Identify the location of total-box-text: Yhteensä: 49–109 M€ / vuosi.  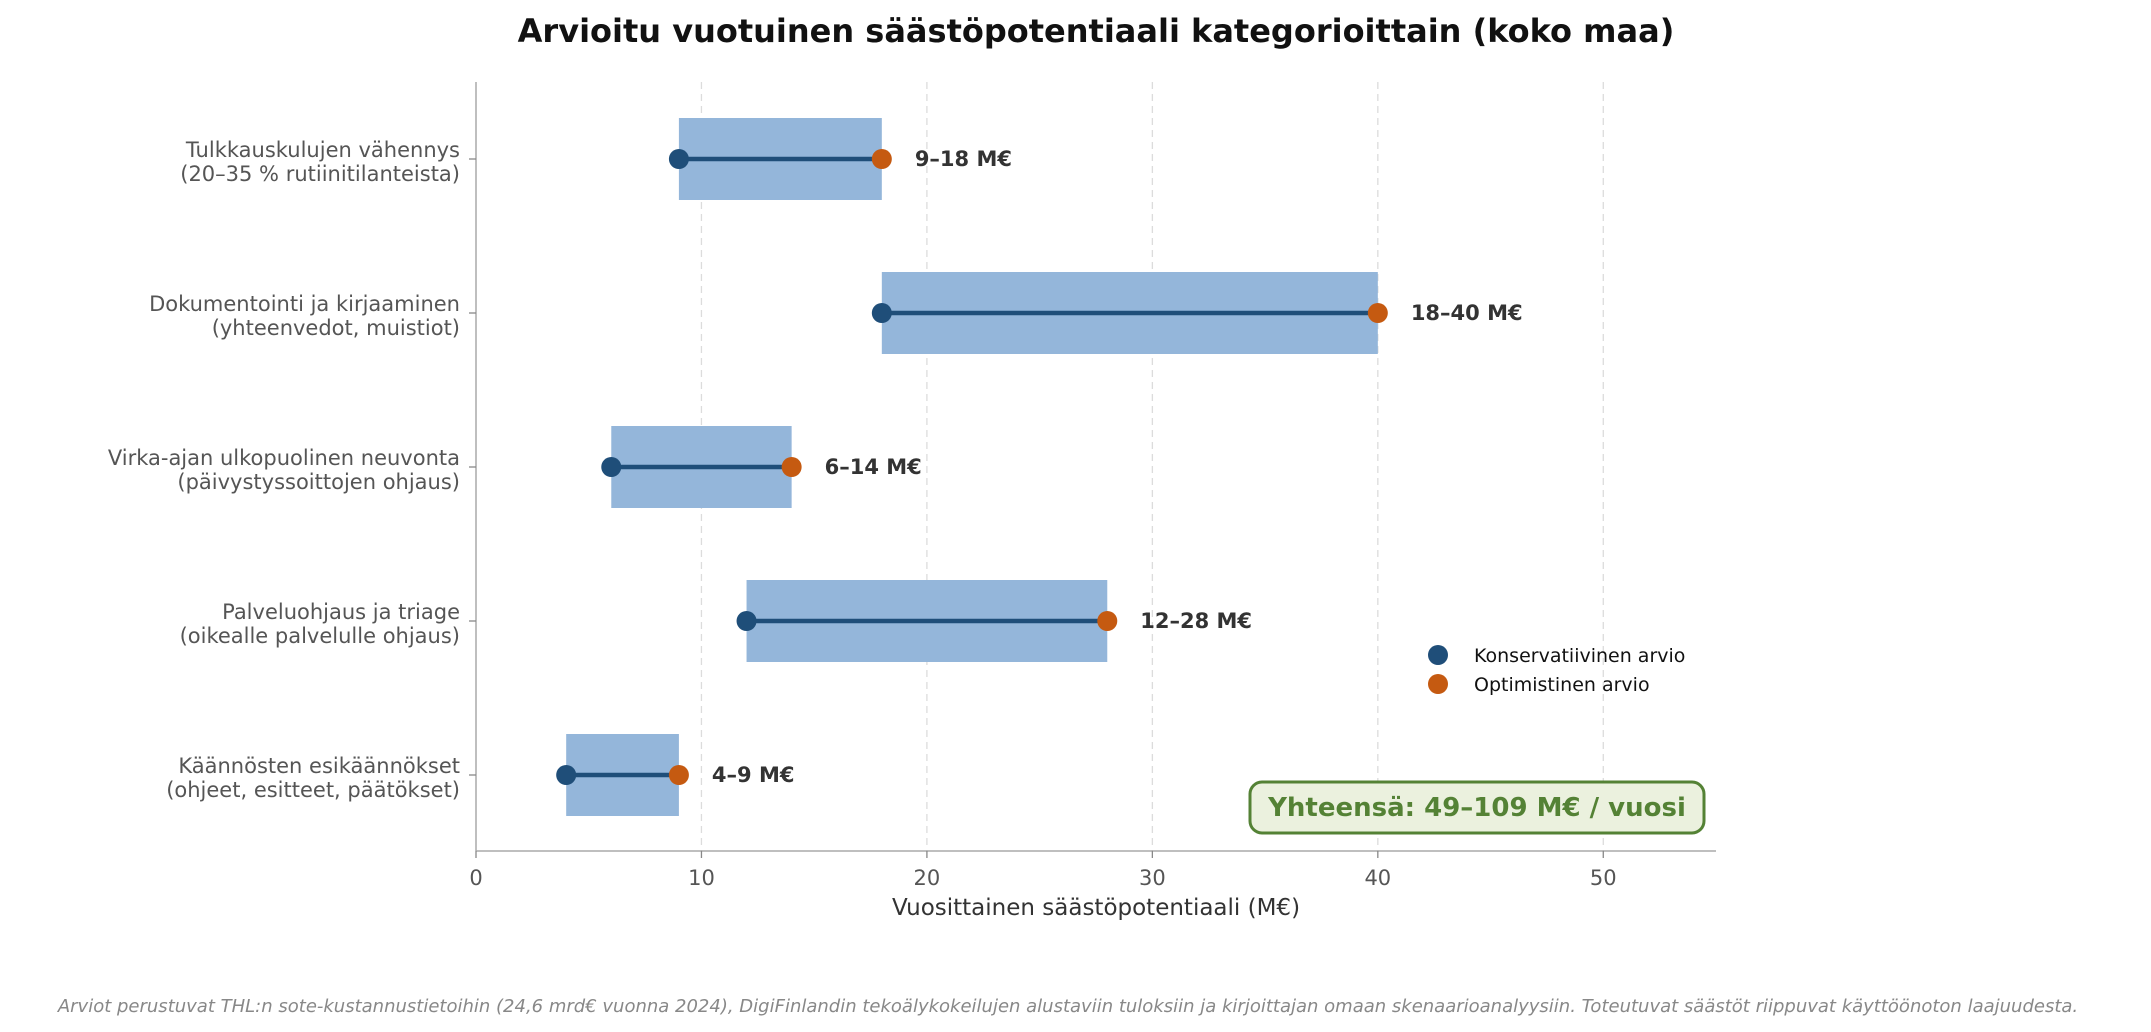
(1476, 808).